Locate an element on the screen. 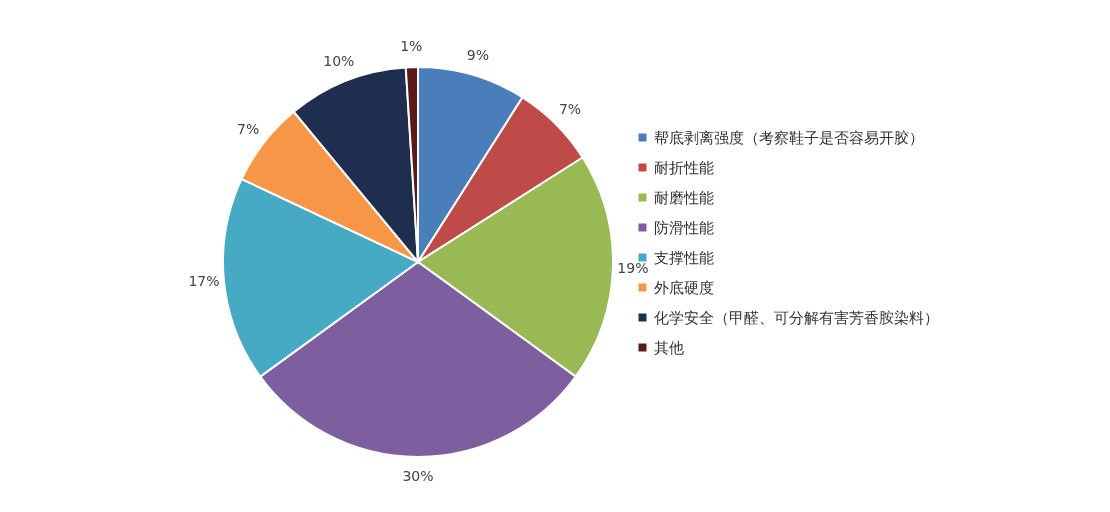  legend-label: 耐折性能 is located at coordinates (684, 167).